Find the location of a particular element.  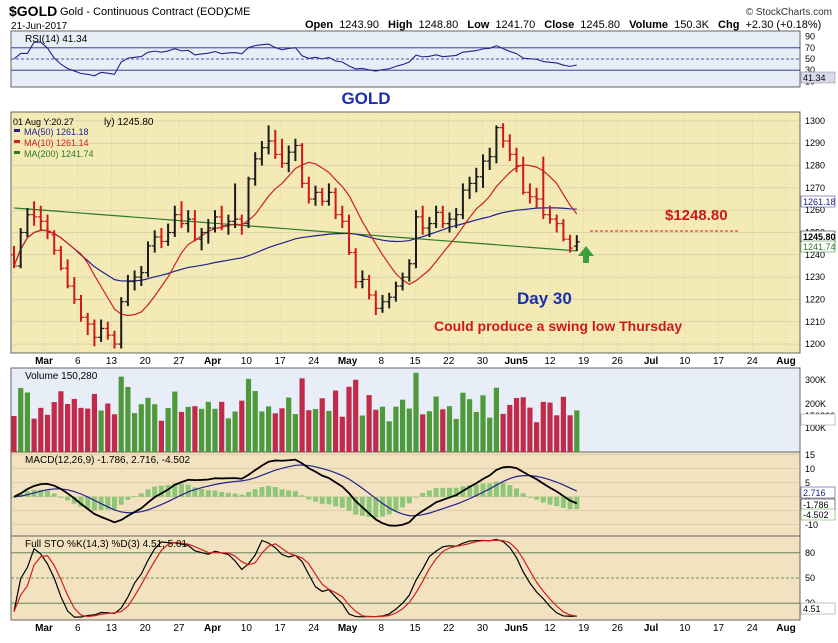

x-tick-label: Jun5 is located at coordinates (517, 361).